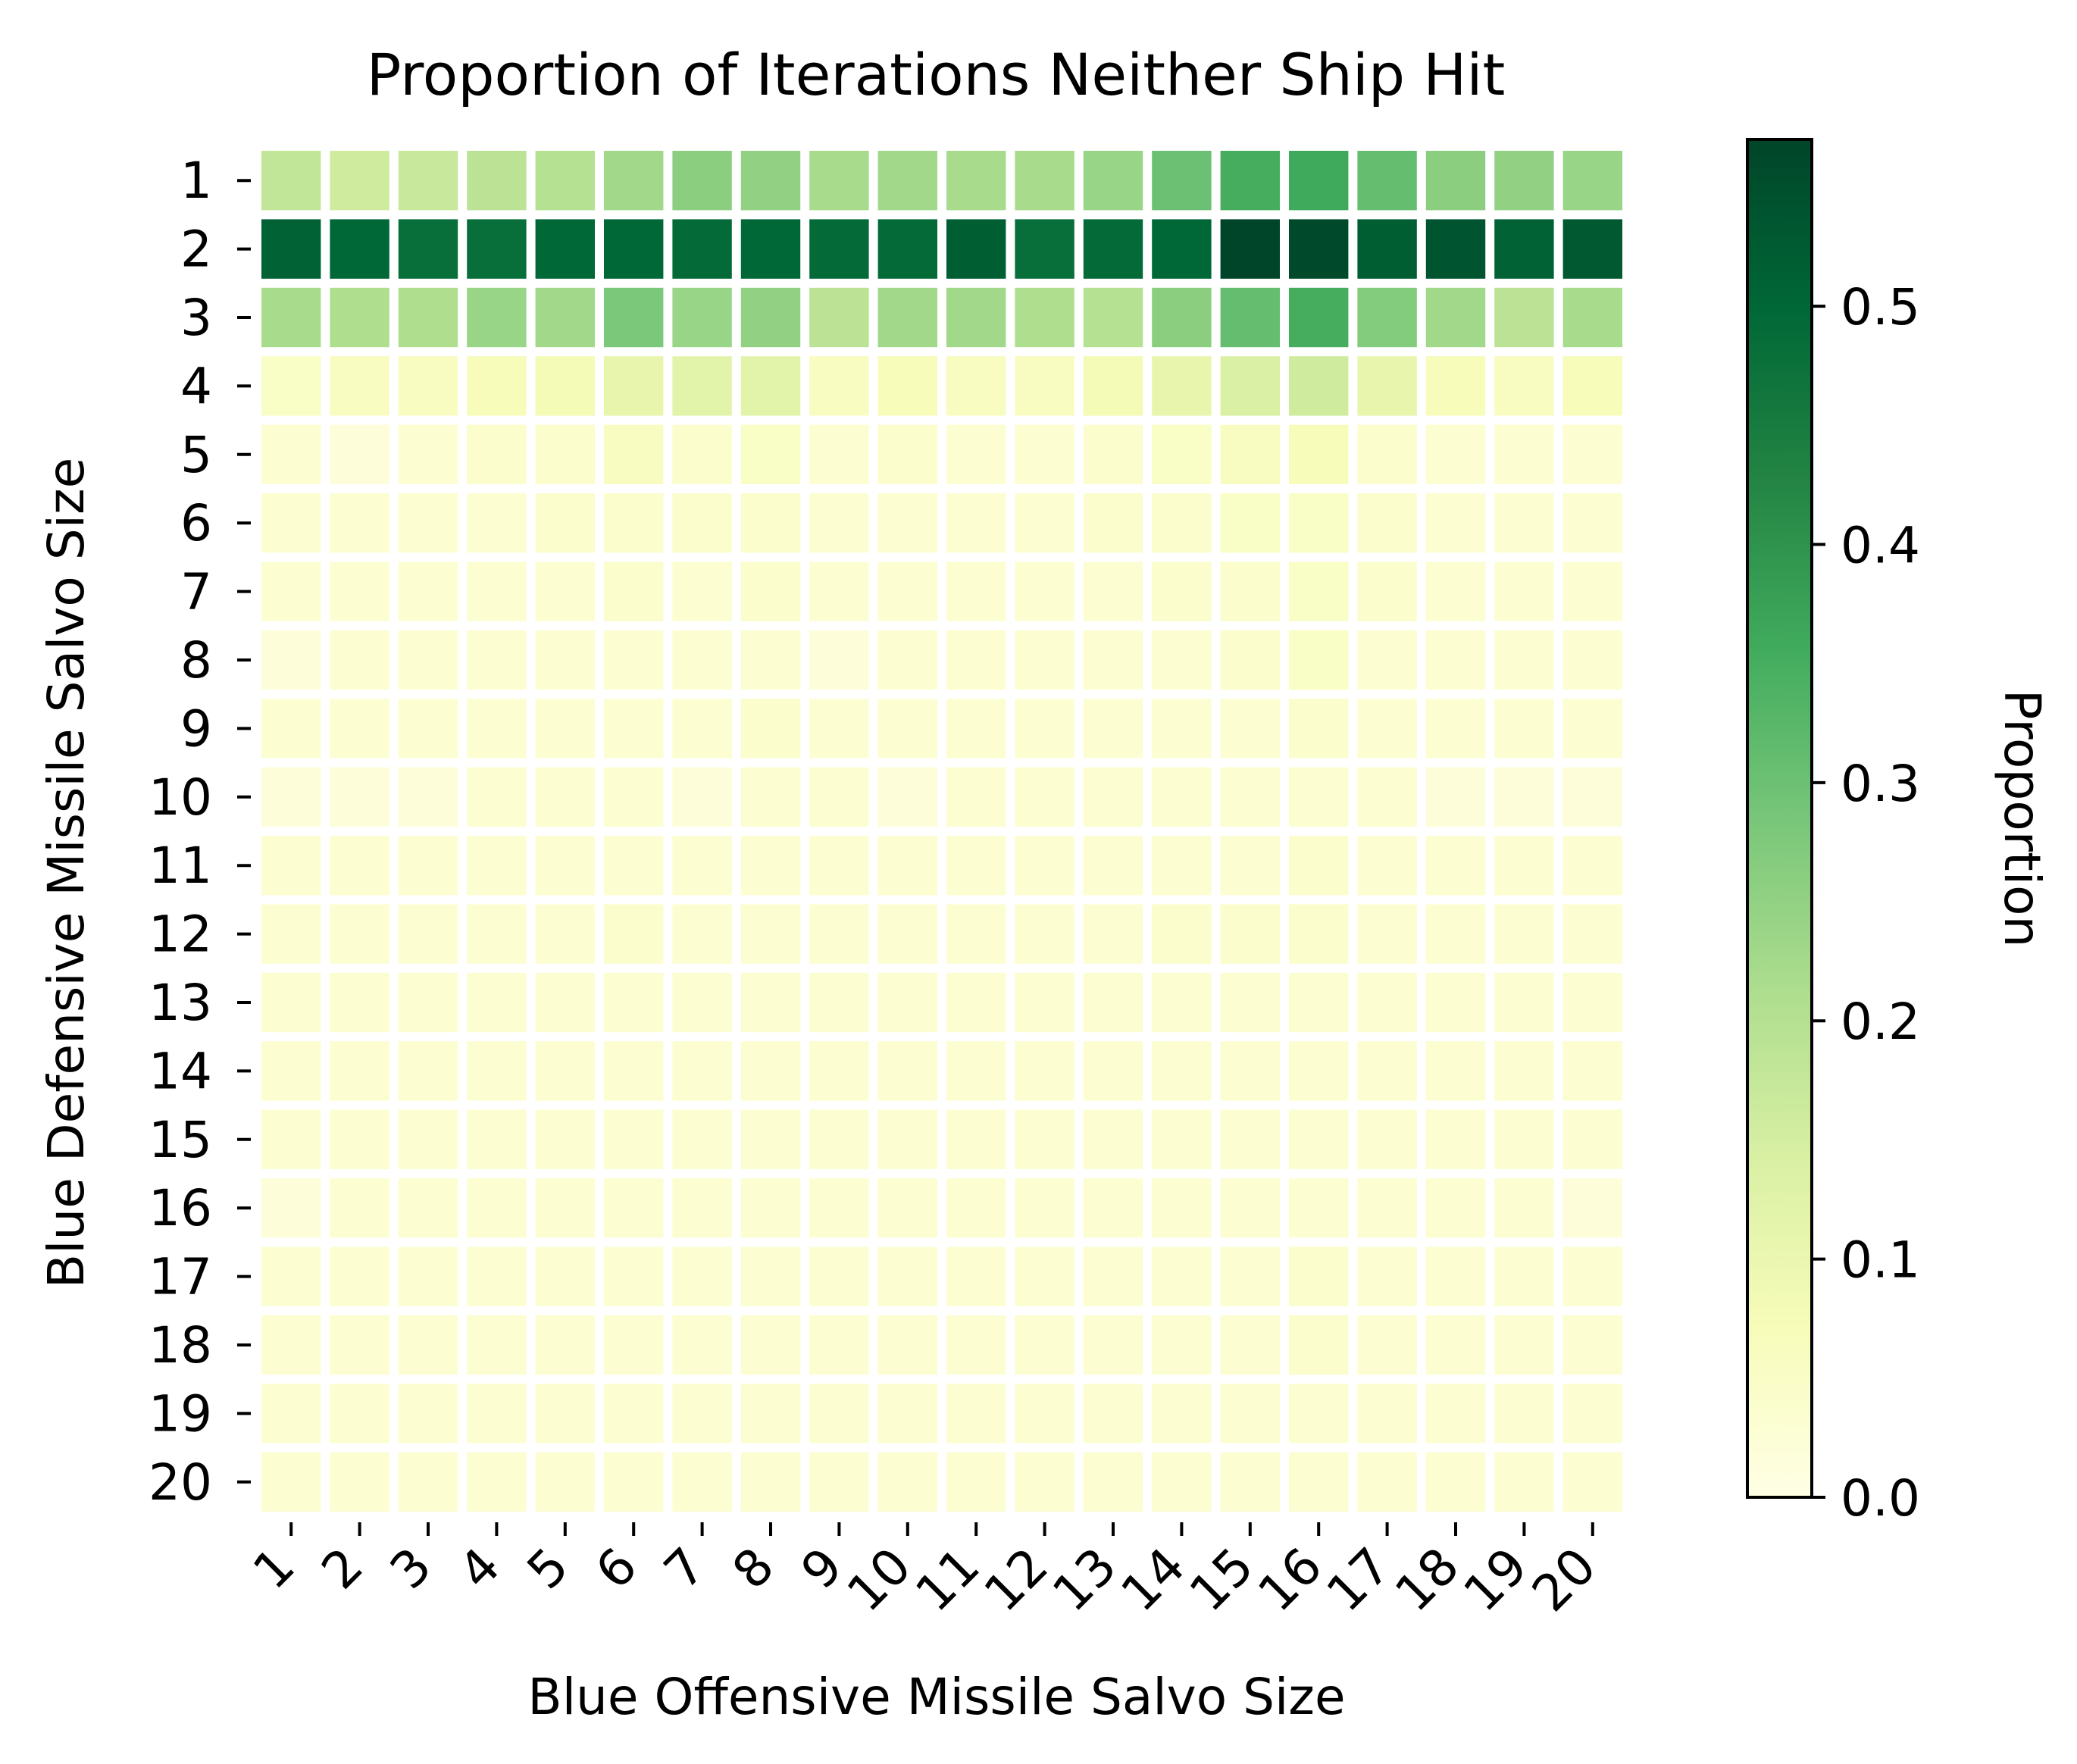  I want to click on colorbar-tick-label: 0.3, so click(1880, 784).